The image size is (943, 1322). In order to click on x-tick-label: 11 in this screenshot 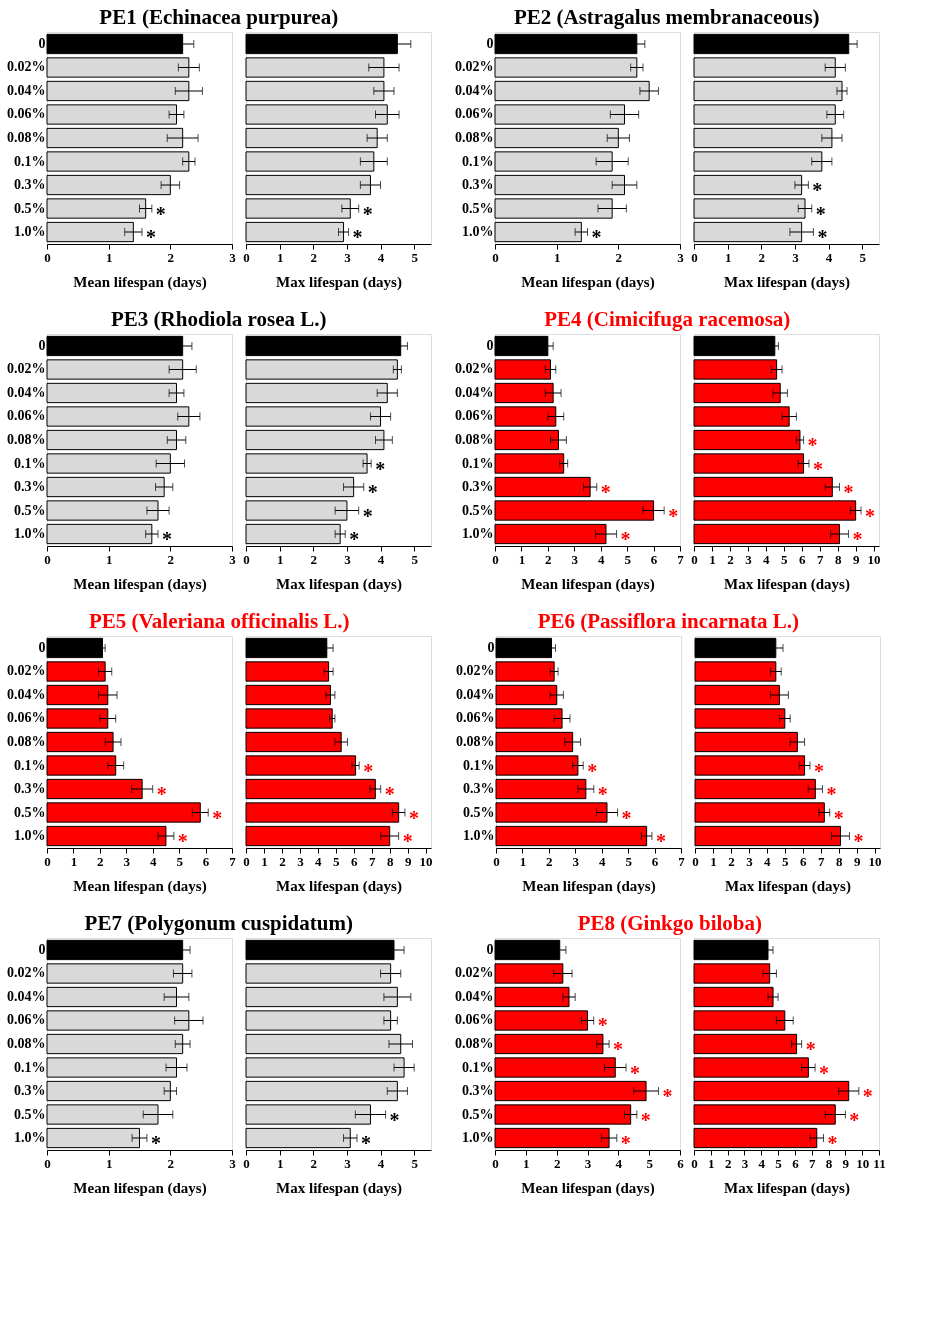, I will do `click(879, 1163)`.